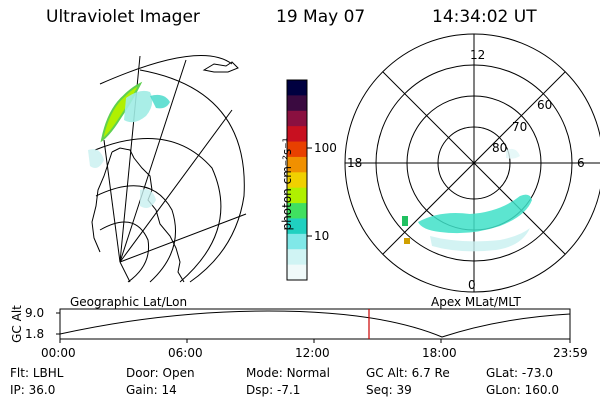 The width and height of the screenshot is (600, 400). Describe the element at coordinates (185, 353) in the screenshot. I see `x-tick-label-0600: 06:00` at that location.